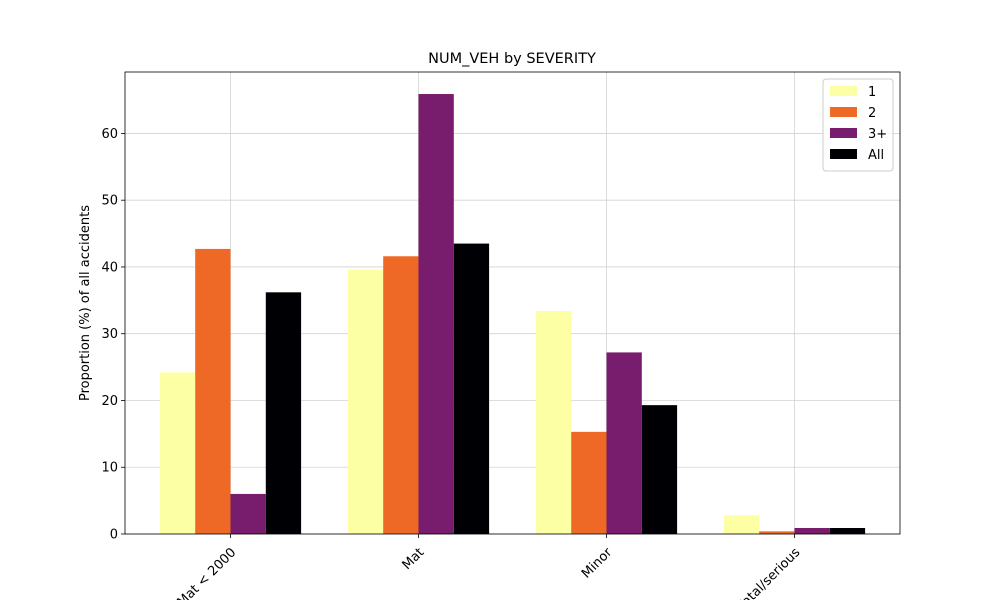 The width and height of the screenshot is (1000, 600). What do you see at coordinates (109, 201) in the screenshot?
I see `y-tick-label: 50` at bounding box center [109, 201].